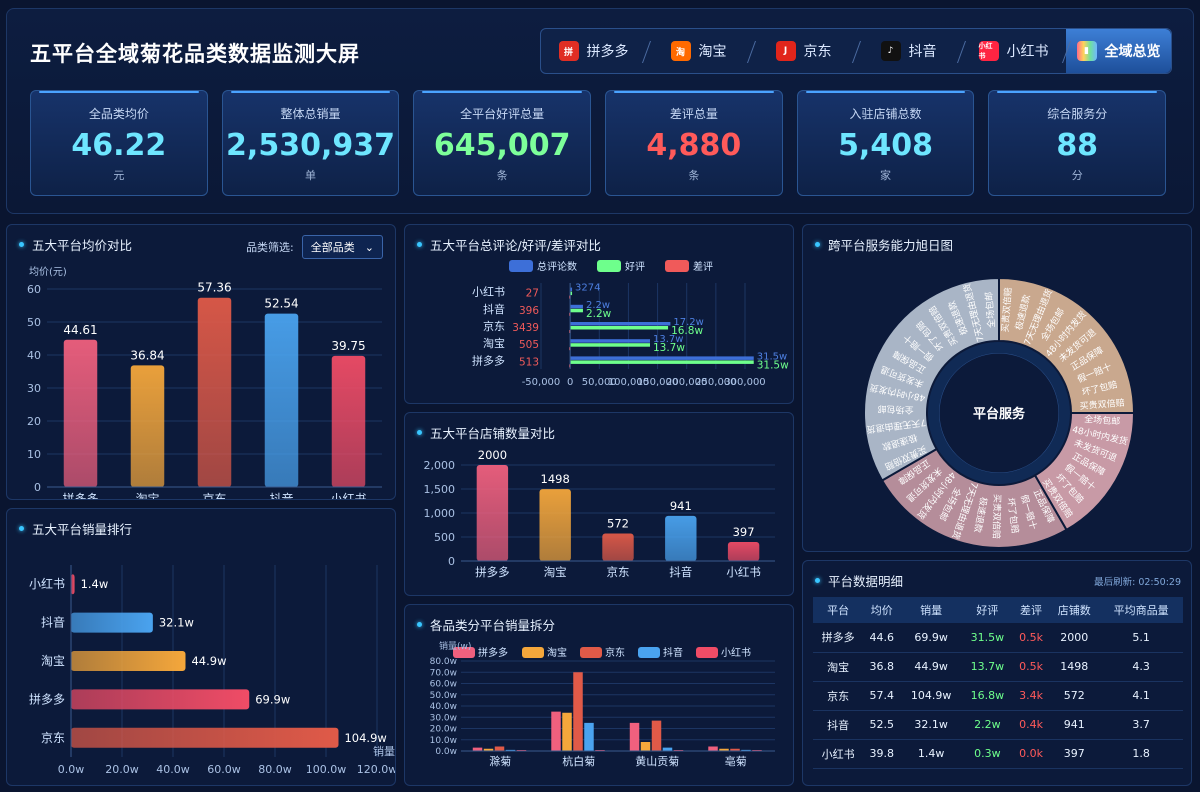  I want to click on y-tick-label: 20, so click(34, 421).